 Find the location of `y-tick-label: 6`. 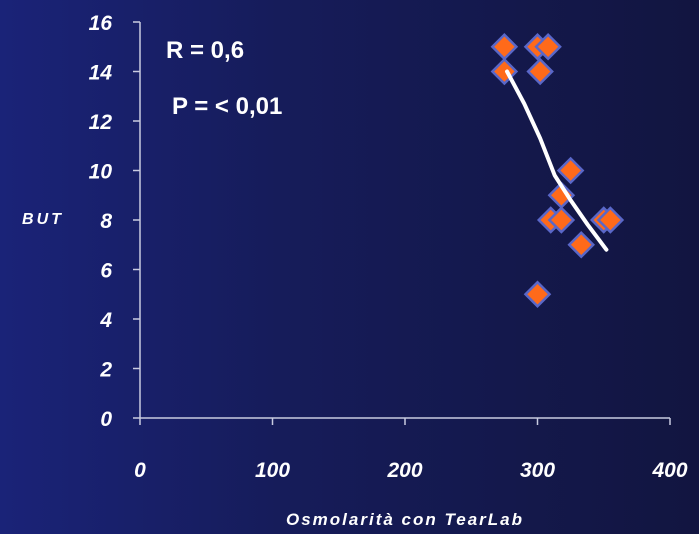

y-tick-label: 6 is located at coordinates (106, 271).